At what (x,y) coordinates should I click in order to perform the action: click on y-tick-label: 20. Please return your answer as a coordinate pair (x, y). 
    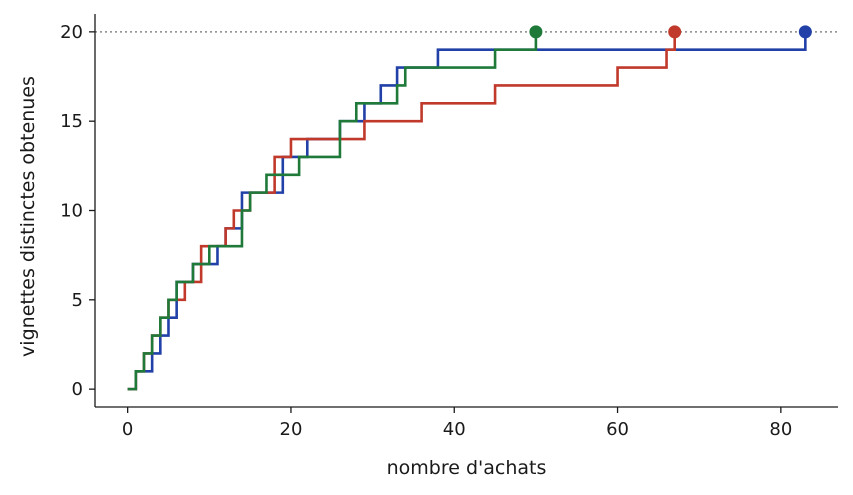
    Looking at the image, I should click on (71, 32).